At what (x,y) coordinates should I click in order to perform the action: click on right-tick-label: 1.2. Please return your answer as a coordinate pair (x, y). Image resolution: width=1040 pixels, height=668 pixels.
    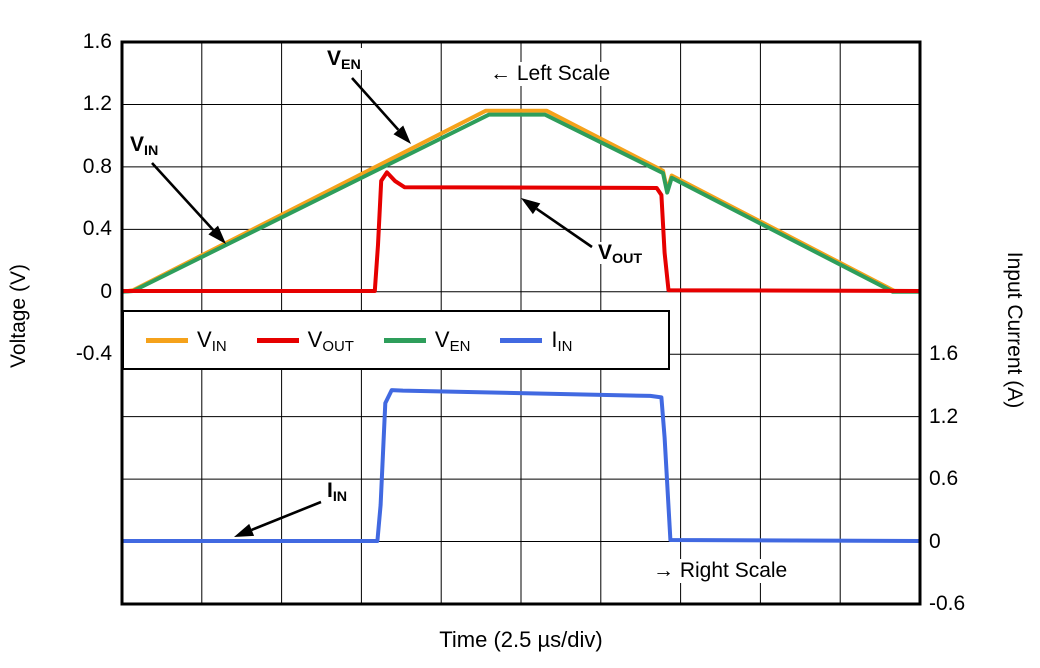
    Looking at the image, I should click on (944, 416).